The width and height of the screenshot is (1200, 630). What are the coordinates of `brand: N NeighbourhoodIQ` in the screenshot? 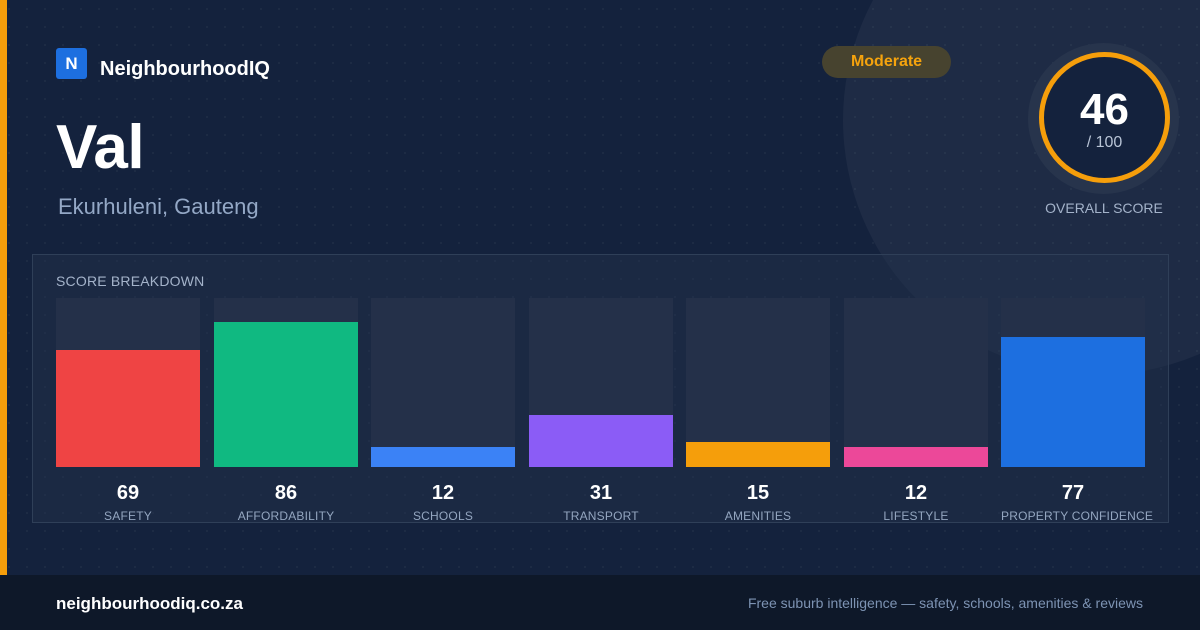 It's located at (163, 63).